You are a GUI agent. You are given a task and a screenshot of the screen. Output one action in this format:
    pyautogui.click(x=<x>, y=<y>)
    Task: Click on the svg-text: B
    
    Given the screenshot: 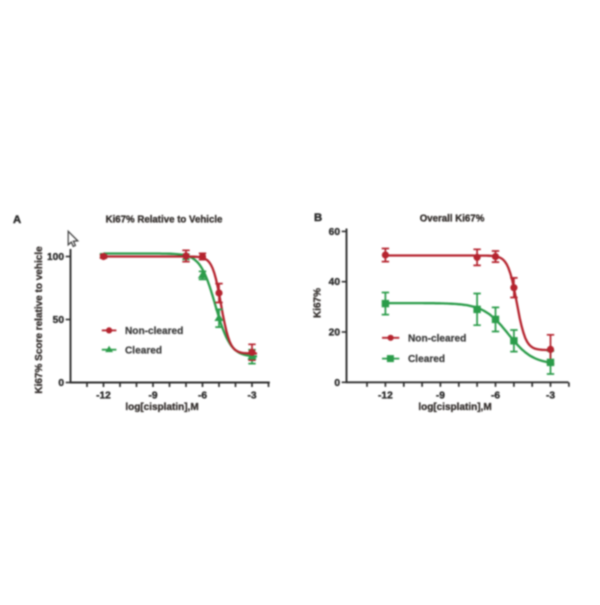 What is the action you would take?
    pyautogui.click(x=318, y=218)
    